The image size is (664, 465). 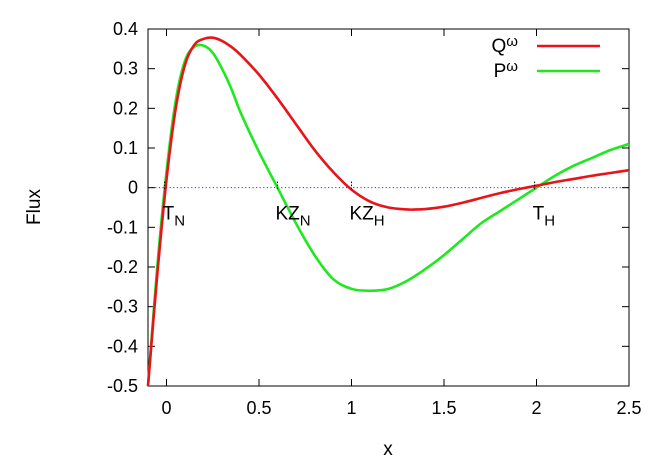 I want to click on annotation-label: TN, so click(x=174, y=217).